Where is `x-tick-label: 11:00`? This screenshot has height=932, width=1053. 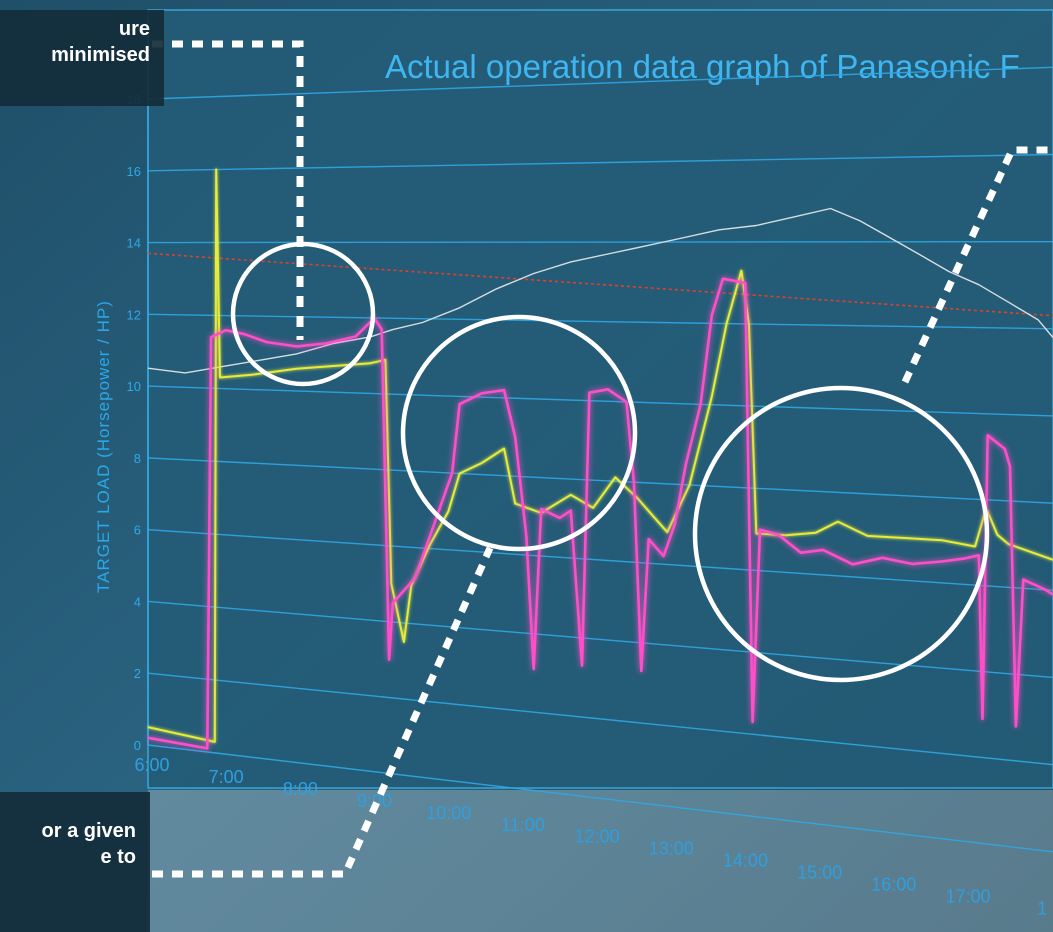
x-tick-label: 11:00 is located at coordinates (523, 825).